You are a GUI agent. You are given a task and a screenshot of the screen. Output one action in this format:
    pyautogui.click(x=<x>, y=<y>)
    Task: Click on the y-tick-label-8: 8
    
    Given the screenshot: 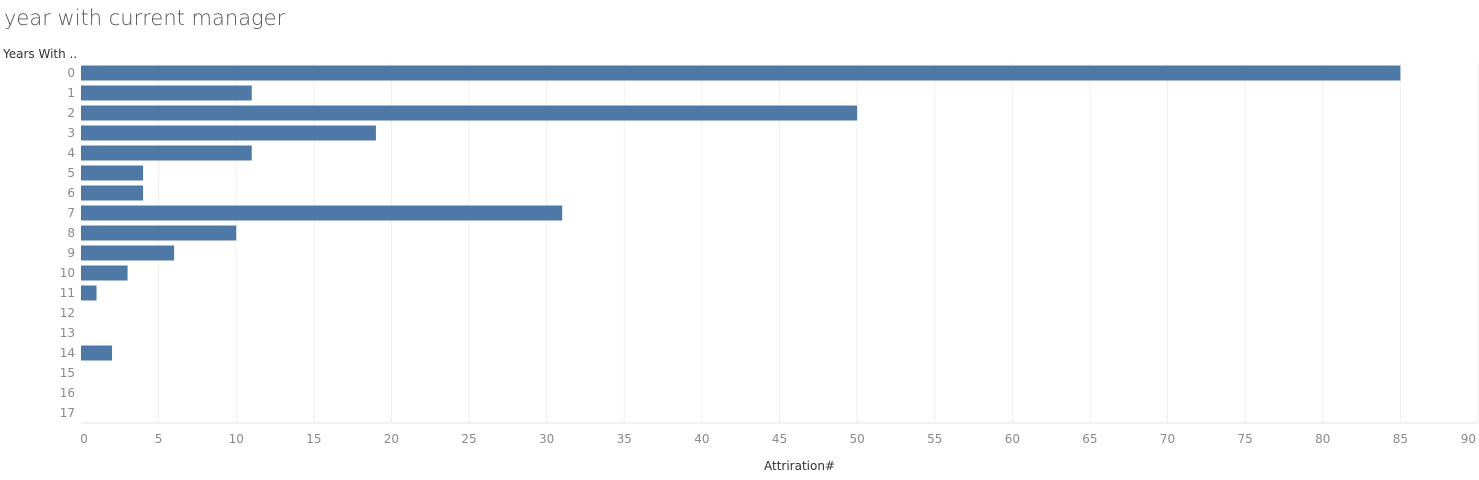 What is the action you would take?
    pyautogui.click(x=71, y=233)
    